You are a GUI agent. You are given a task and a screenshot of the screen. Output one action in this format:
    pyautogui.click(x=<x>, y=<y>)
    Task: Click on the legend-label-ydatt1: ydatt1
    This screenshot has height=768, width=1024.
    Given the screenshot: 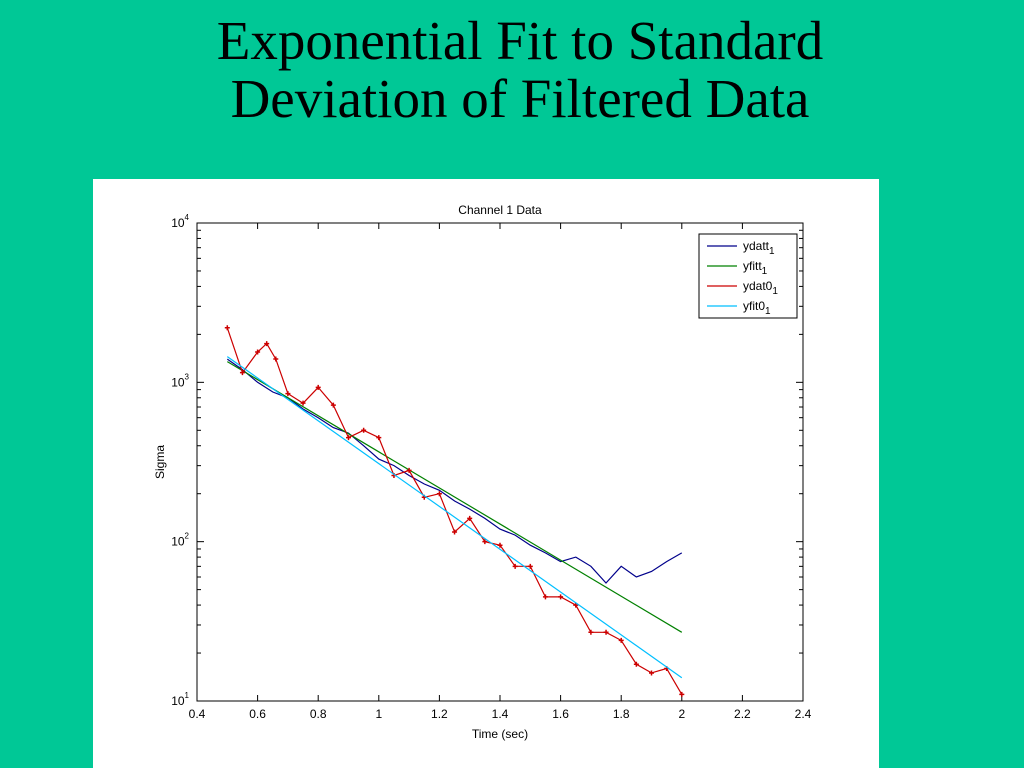 What is the action you would take?
    pyautogui.click(x=759, y=248)
    